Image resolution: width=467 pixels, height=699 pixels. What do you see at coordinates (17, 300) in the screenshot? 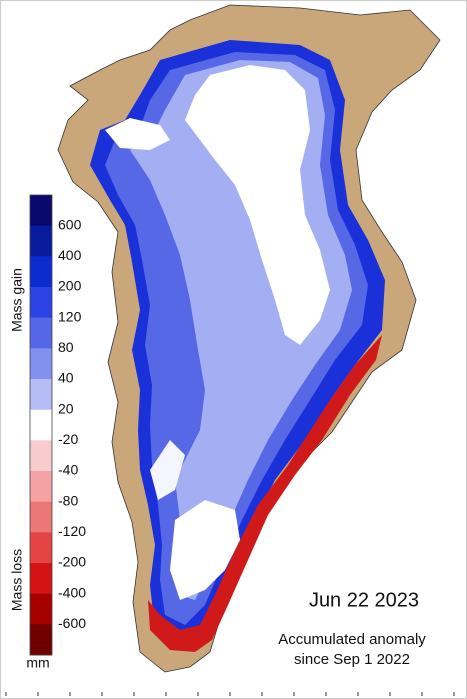
I see `gain-label: Mass gain` at bounding box center [17, 300].